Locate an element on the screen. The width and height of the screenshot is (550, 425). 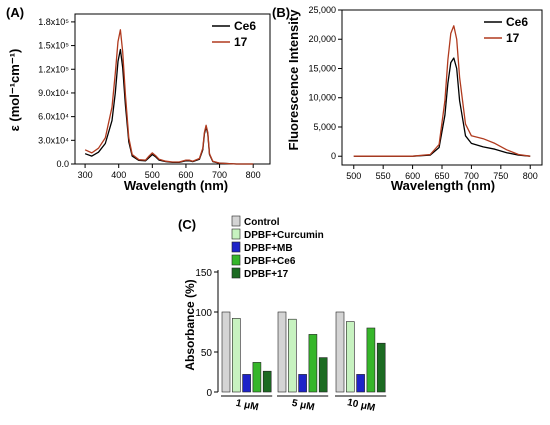
x-tick-label: 400 is located at coordinates (118, 175).